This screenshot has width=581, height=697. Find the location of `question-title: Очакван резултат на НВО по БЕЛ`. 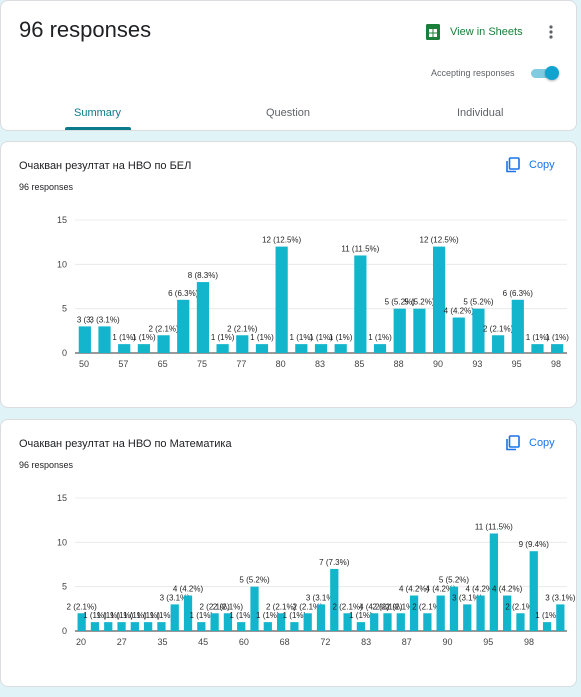

question-title: Очакван резултат на НВО по БЕЛ is located at coordinates (105, 166).